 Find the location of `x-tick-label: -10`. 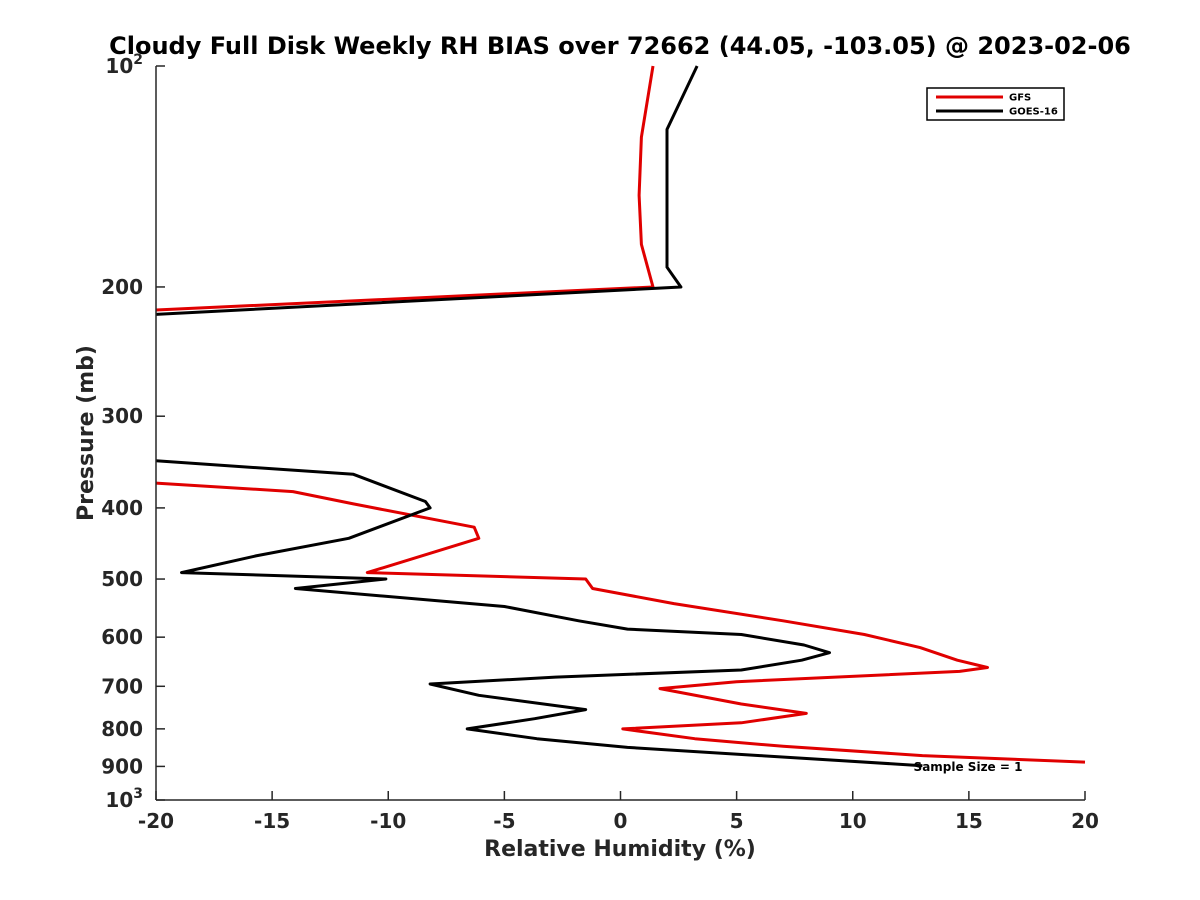

x-tick-label: -10 is located at coordinates (388, 821).